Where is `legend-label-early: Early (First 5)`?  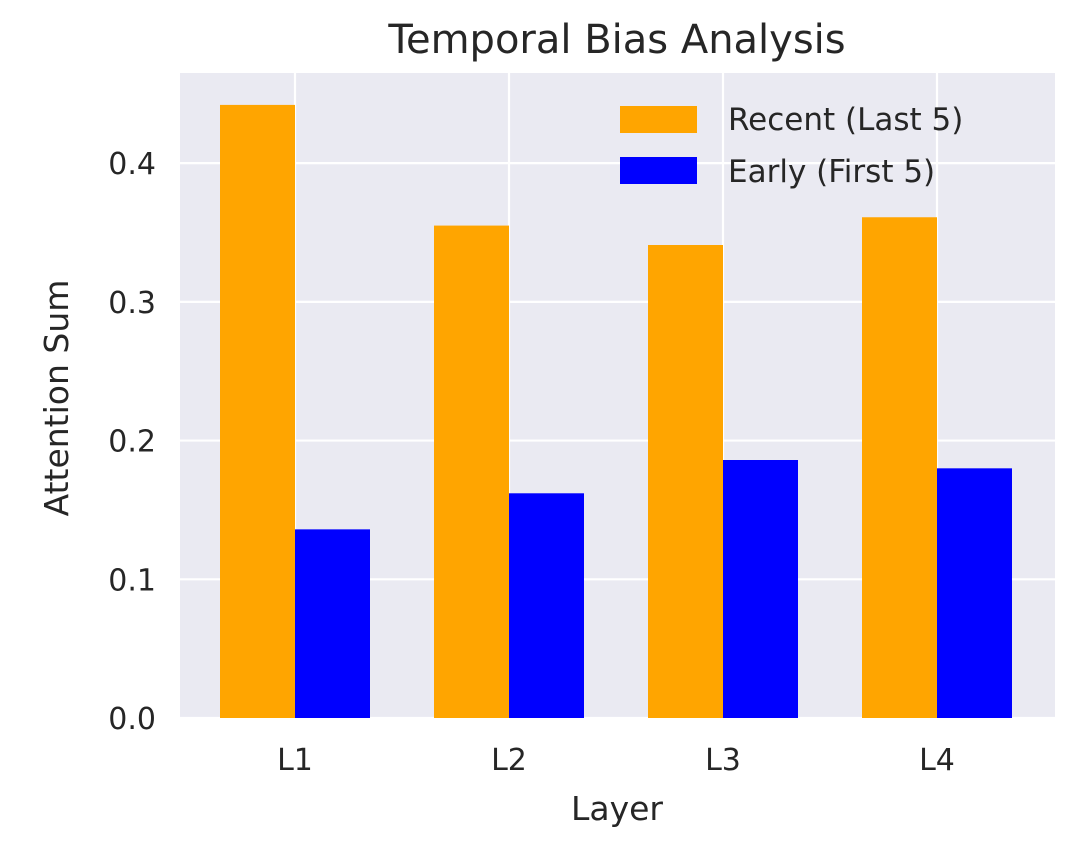
legend-label-early: Early (First 5) is located at coordinates (831, 172).